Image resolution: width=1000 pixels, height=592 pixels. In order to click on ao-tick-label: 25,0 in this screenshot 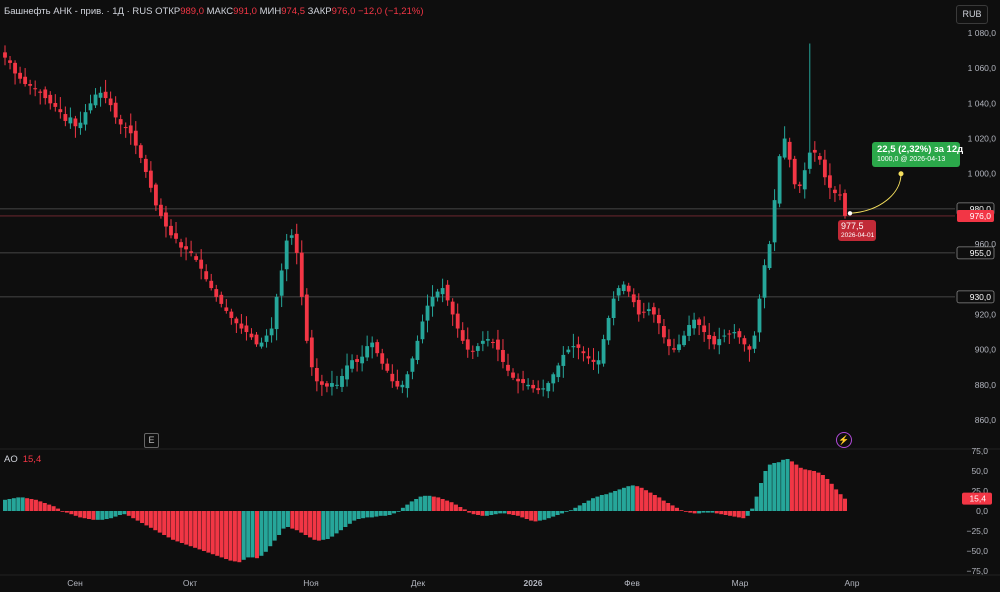, I will do `click(979, 491)`.